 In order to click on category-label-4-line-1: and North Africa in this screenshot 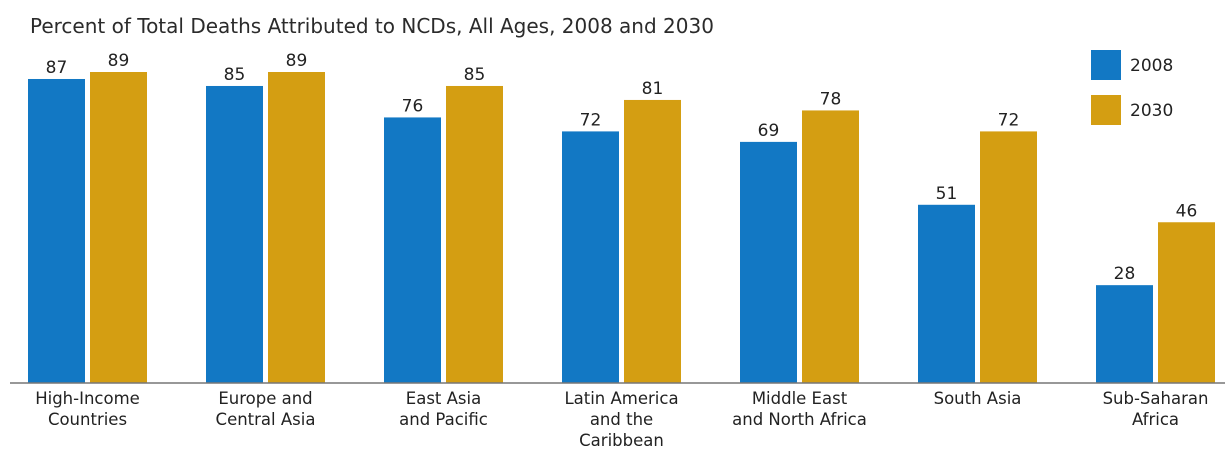, I will do `click(799, 419)`.